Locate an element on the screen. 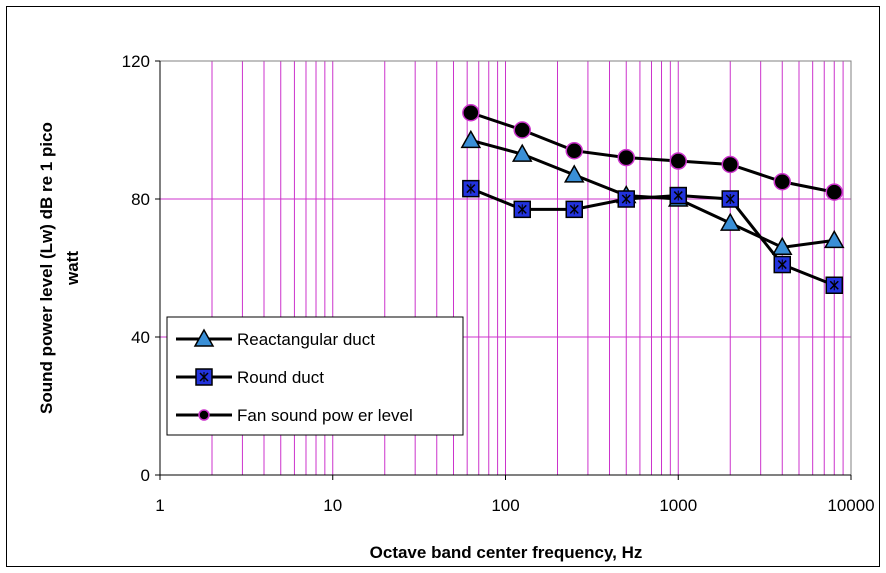 This screenshot has height=573, width=886. legend-item-2: Round duct is located at coordinates (250, 377).